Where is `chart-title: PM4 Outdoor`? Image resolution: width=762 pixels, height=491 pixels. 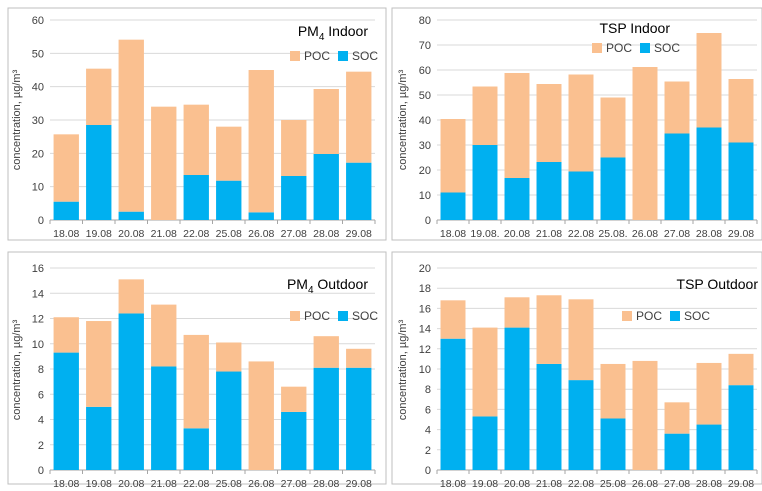
chart-title: PM4 Outdoor is located at coordinates (327, 286).